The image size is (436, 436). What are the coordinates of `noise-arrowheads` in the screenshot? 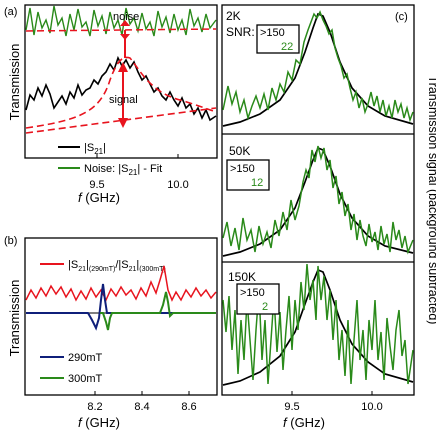 It's located at (125, 30).